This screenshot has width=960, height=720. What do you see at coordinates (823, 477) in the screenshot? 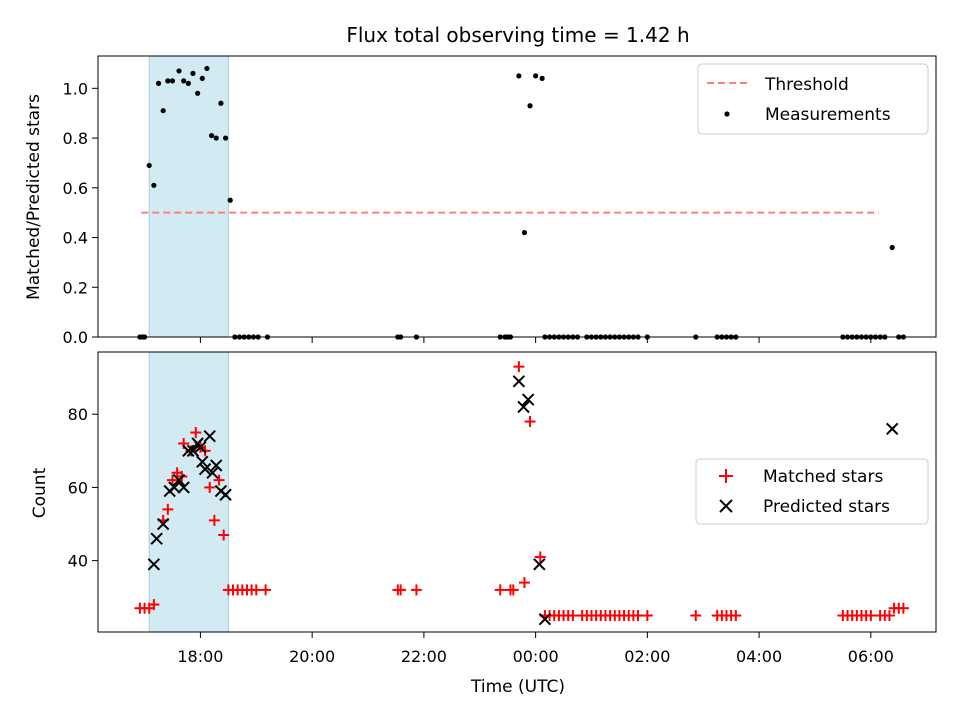
I see `legend-label-matched: Matched stars` at bounding box center [823, 477].